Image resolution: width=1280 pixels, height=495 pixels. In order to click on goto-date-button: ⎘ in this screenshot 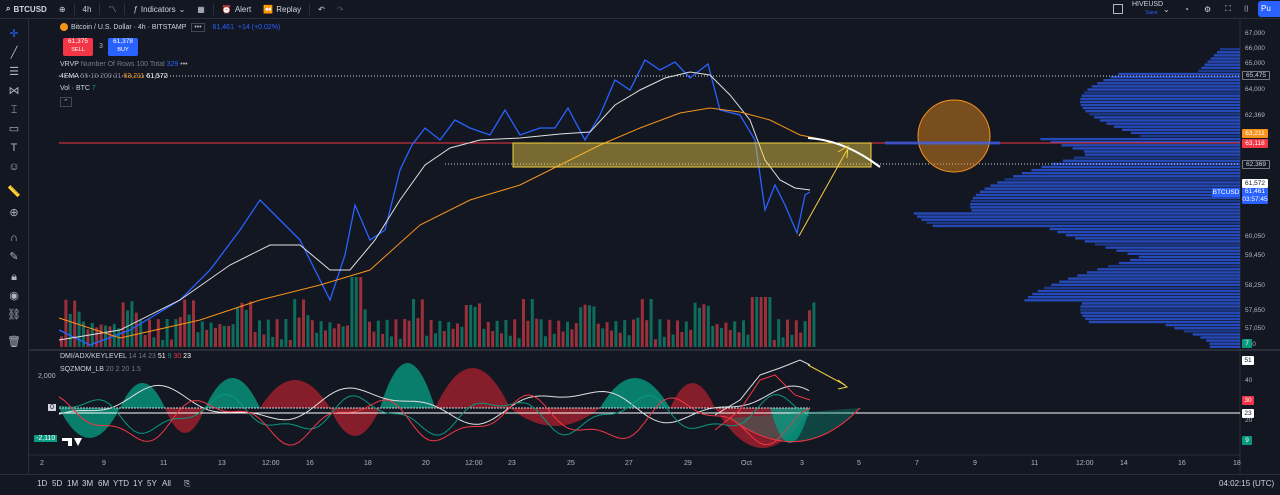, I will do `click(187, 484)`.